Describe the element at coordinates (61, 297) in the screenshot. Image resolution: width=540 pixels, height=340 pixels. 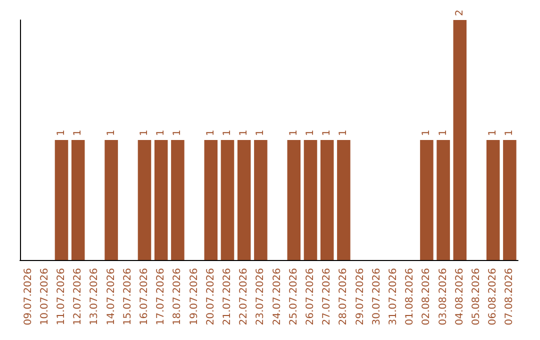
I see `x-tick-label: 11.07.2026` at that location.